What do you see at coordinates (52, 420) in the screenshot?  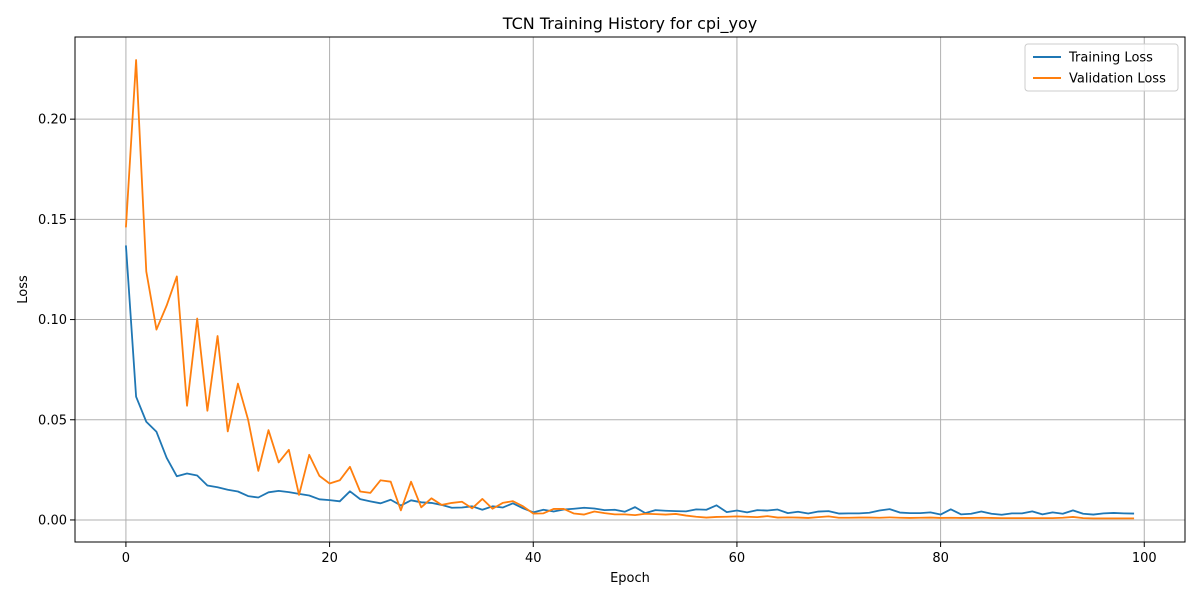 I see `y-tick-label: 0.05` at bounding box center [52, 420].